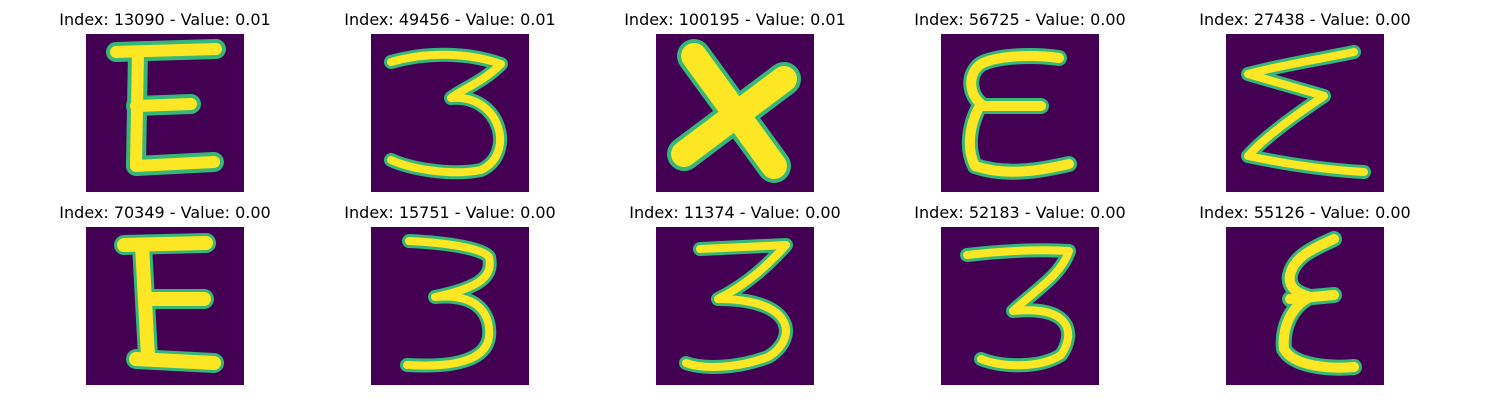 The height and width of the screenshot is (400, 1500). What do you see at coordinates (1020, 19) in the screenshot?
I see `panel-title: Index: 56725 - Value: 0.00` at bounding box center [1020, 19].